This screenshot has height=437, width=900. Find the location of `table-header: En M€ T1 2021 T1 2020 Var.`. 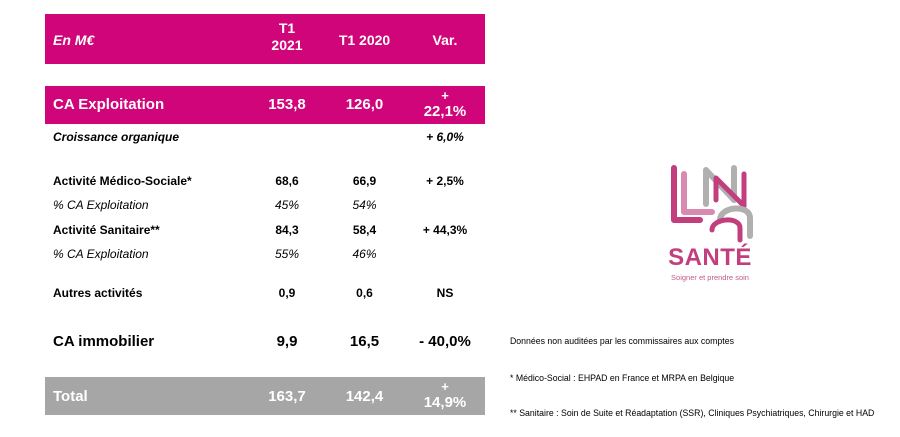

table-header: En M€ T1 2021 T1 2020 Var. is located at coordinates (265, 39).